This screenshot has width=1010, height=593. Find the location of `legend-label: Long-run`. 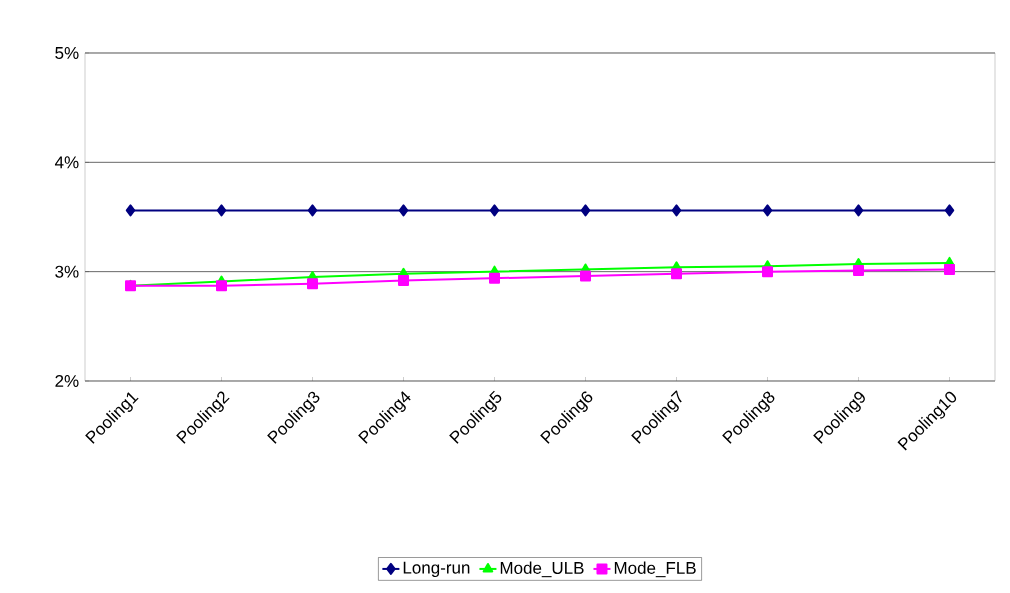

legend-label: Long-run is located at coordinates (436, 569).